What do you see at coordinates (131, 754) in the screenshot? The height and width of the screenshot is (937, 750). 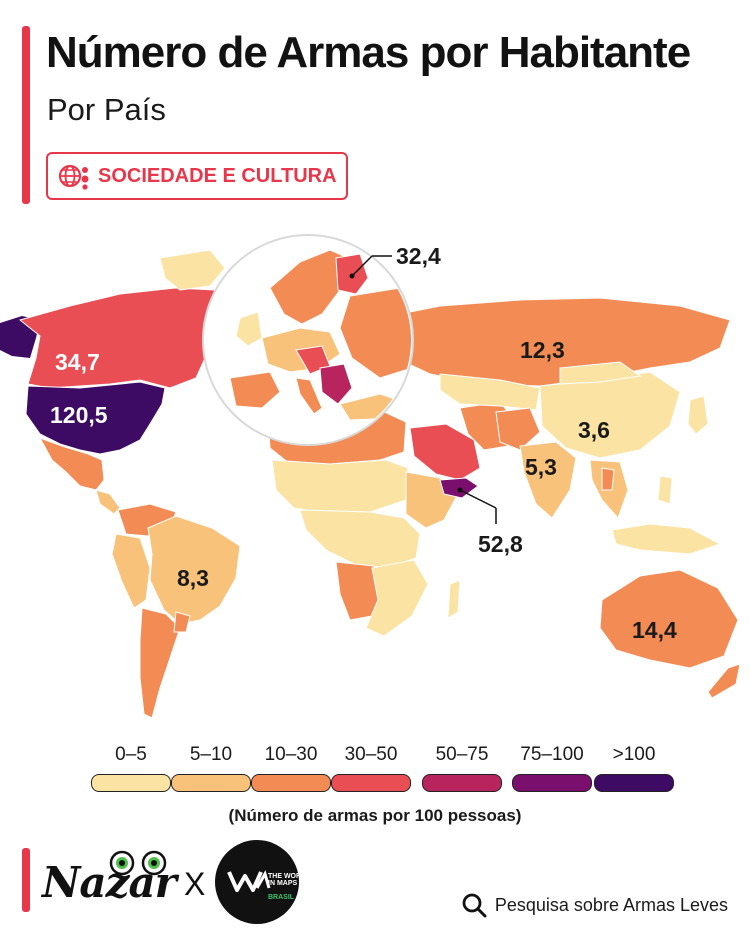 I see `legend-label: 0–5` at bounding box center [131, 754].